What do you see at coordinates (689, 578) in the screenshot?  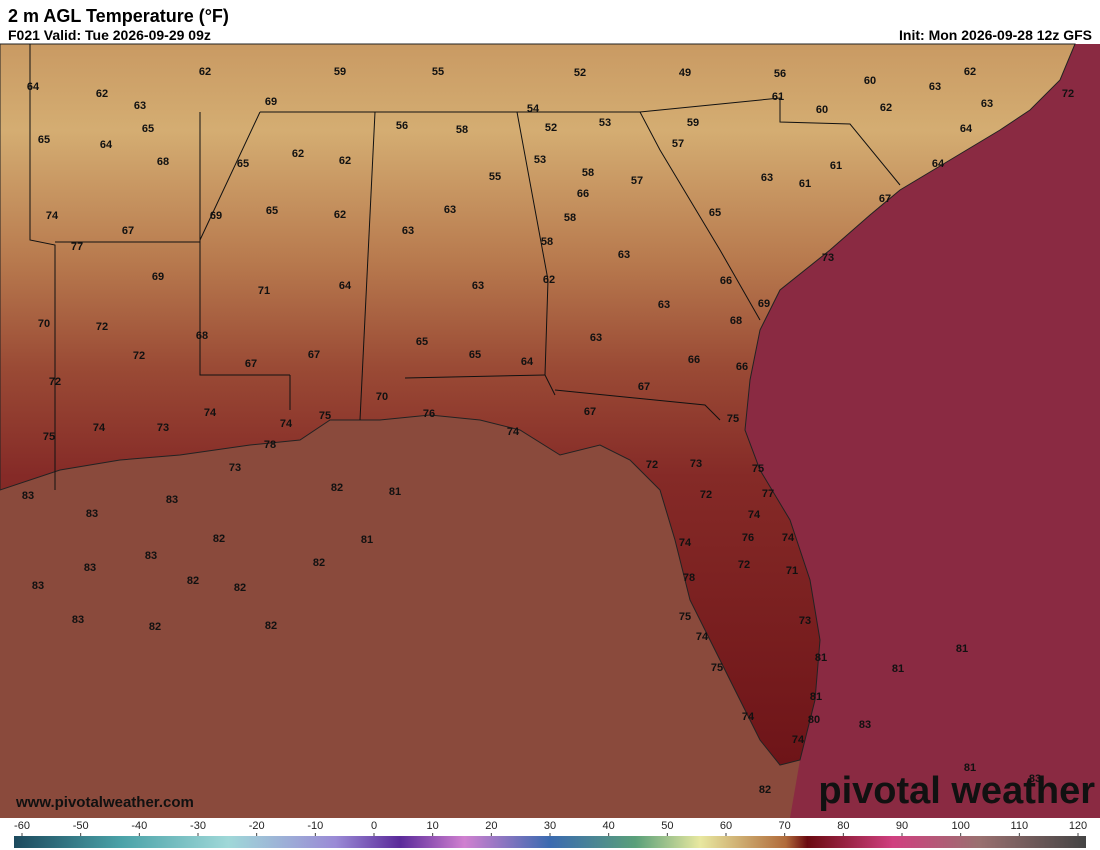 I see `station-label: 78` at bounding box center [689, 578].